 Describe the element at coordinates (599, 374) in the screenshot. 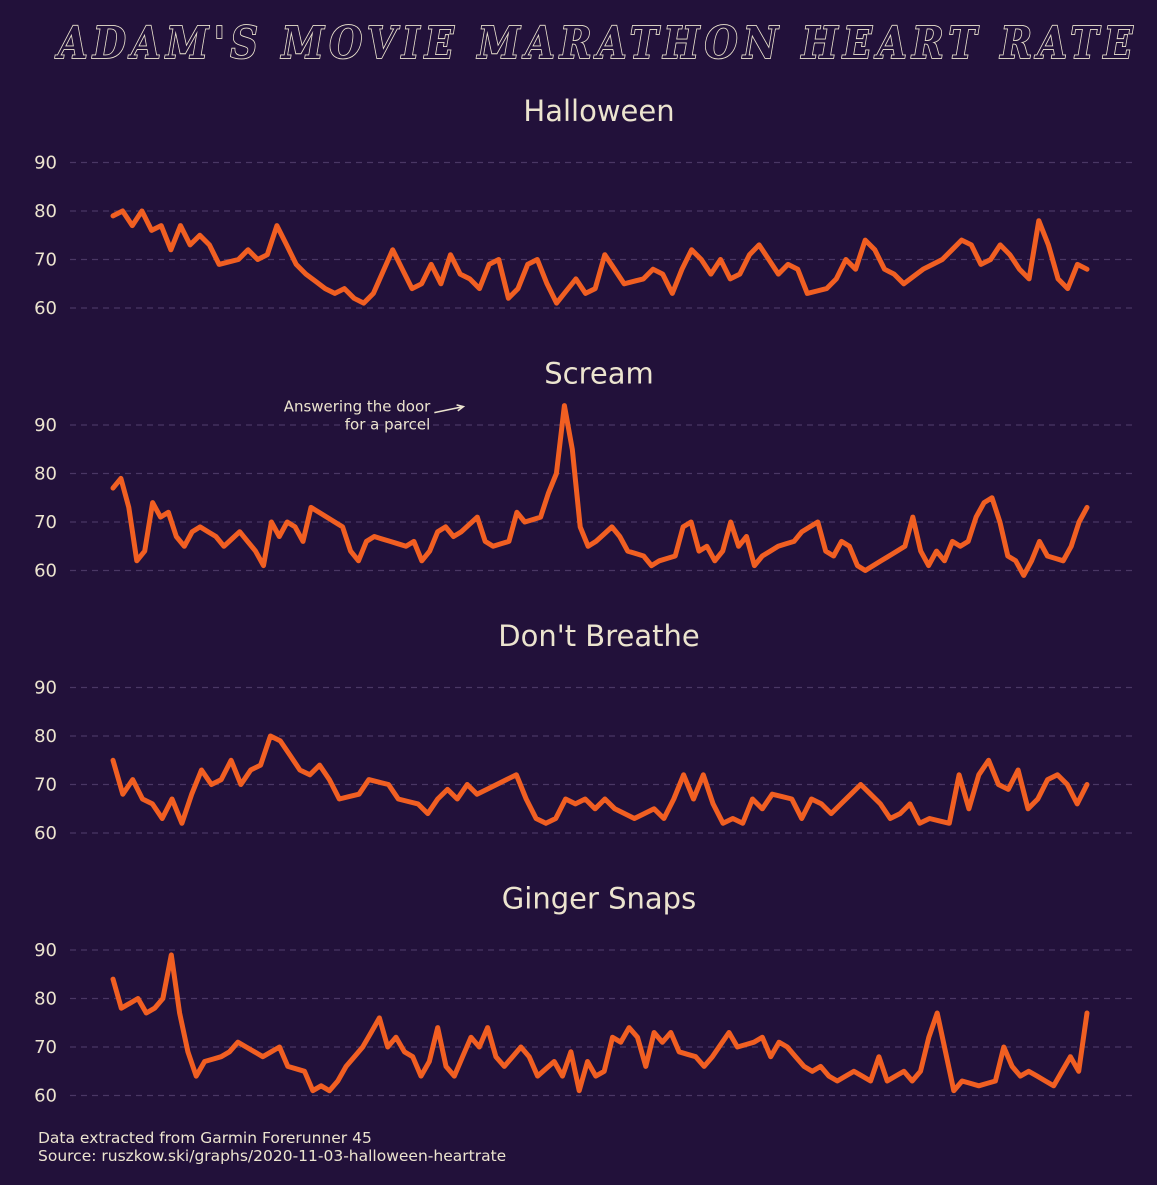

I see `panel-title: Scream` at that location.